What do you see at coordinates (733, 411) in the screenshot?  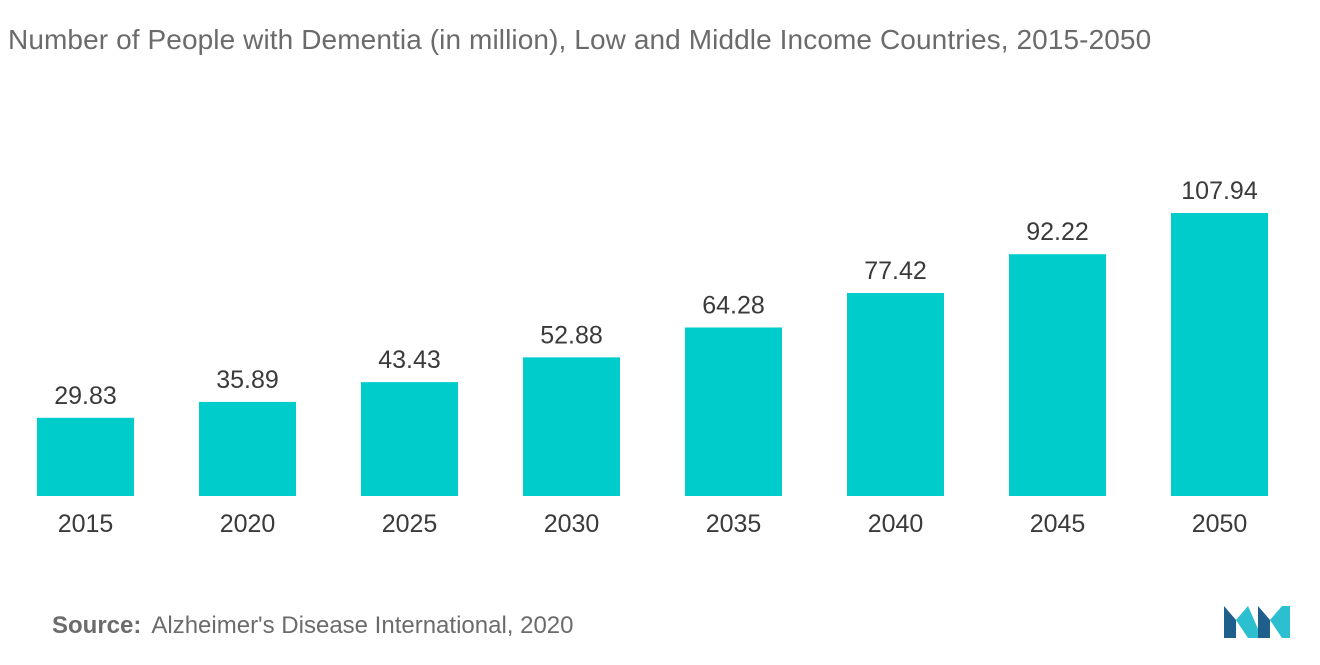 I see `bar-2035` at bounding box center [733, 411].